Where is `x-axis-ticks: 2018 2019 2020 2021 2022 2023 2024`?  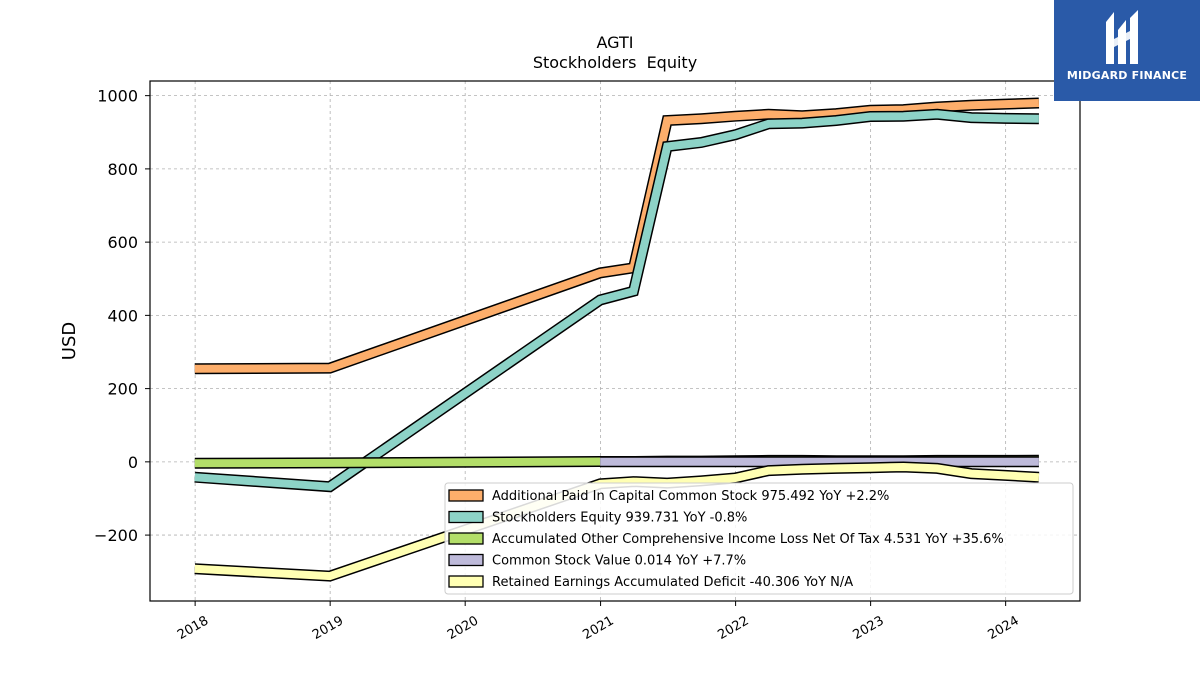
x-axis-ticks: 2018 2019 2020 2021 2022 2023 2024 is located at coordinates (598, 622).